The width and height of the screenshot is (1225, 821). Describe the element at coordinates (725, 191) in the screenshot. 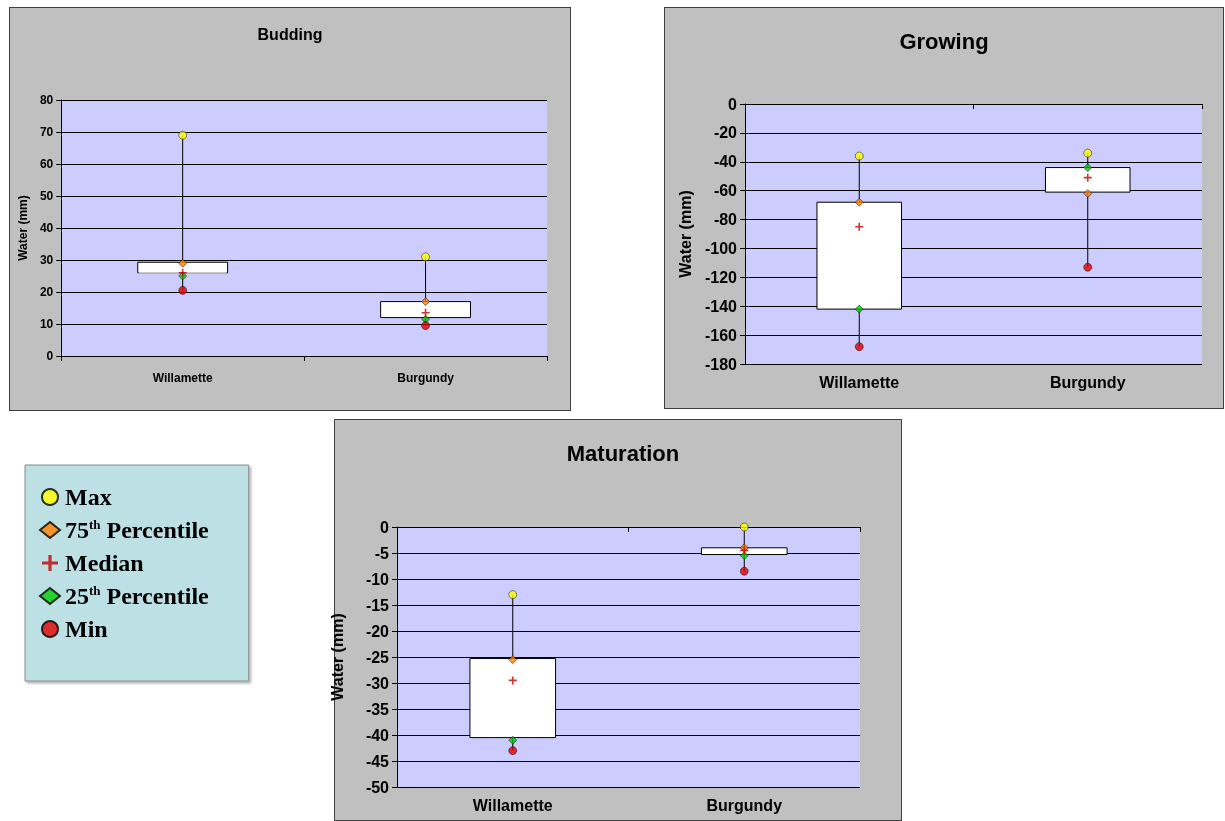

I see `y-tick-label: -60` at that location.